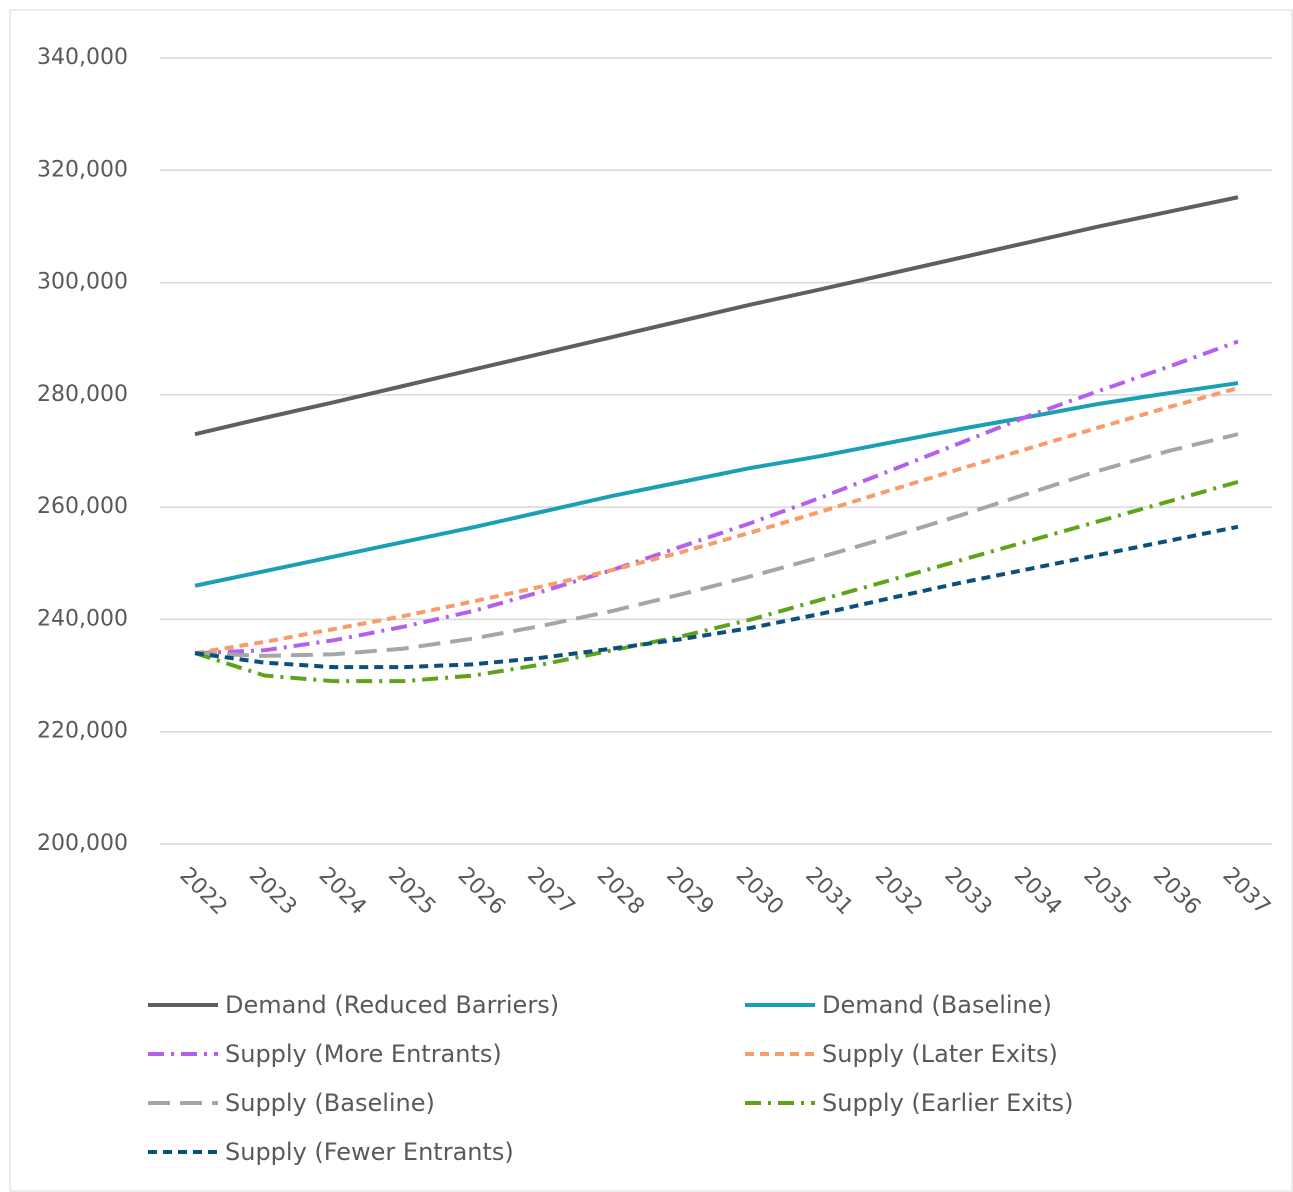 This screenshot has height=1192, width=1293. I want to click on y-tick-label: 340,000, so click(82, 57).